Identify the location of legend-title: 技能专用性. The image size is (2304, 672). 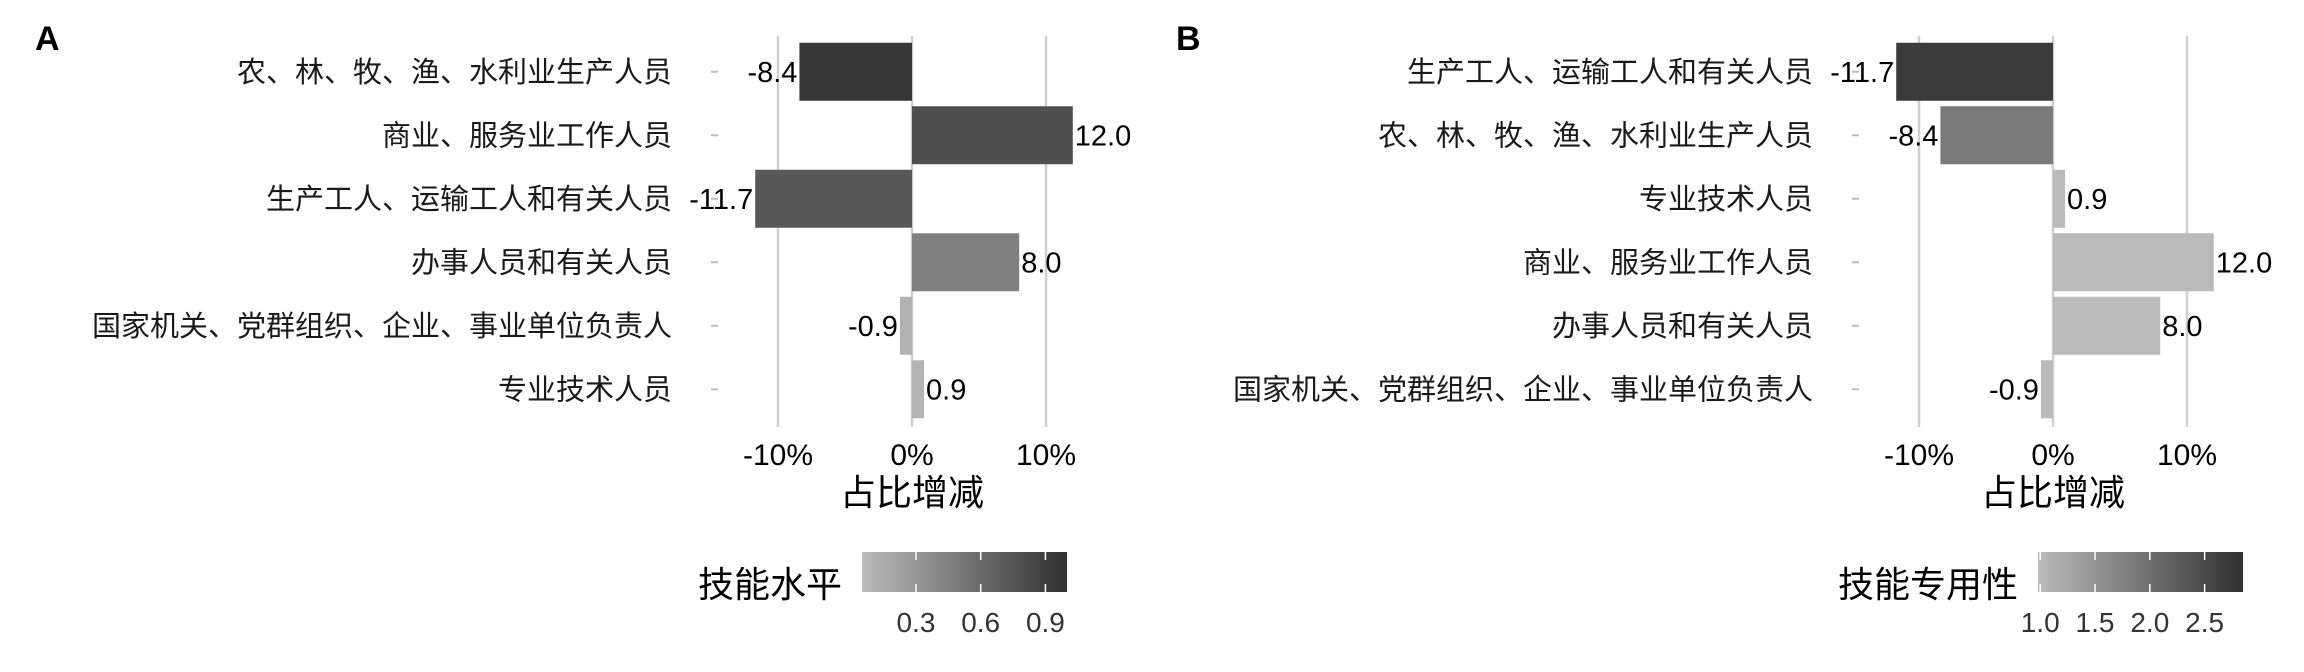
(1928, 585).